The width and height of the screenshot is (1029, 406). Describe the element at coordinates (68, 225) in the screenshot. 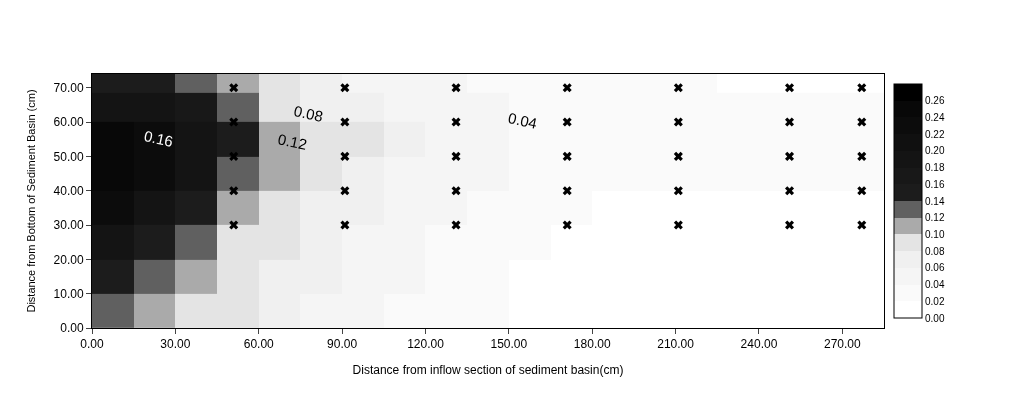

I see `y-tick-label: 30.00` at that location.